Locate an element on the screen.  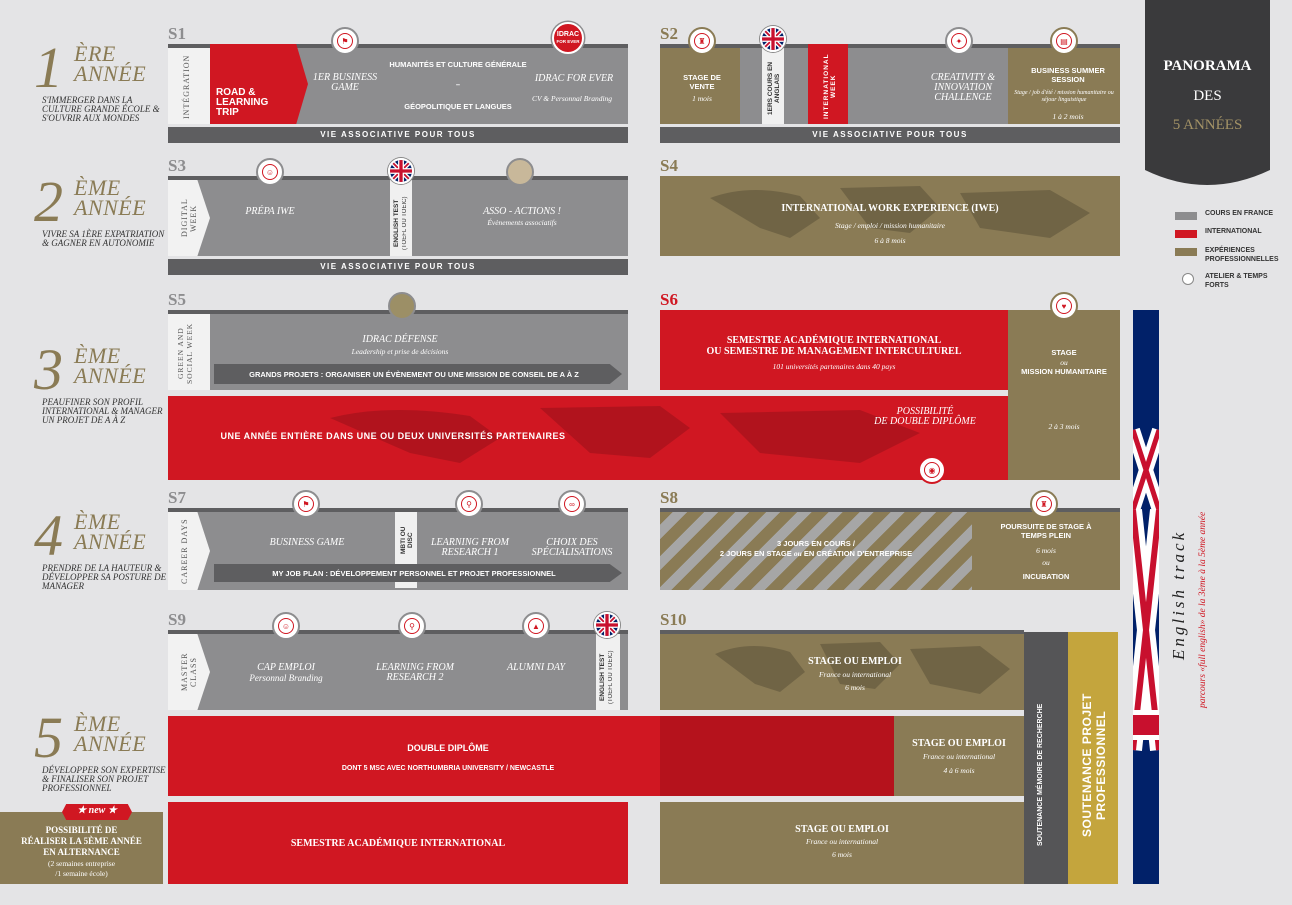
prepa-icon: ☺ is located at coordinates (270, 172).